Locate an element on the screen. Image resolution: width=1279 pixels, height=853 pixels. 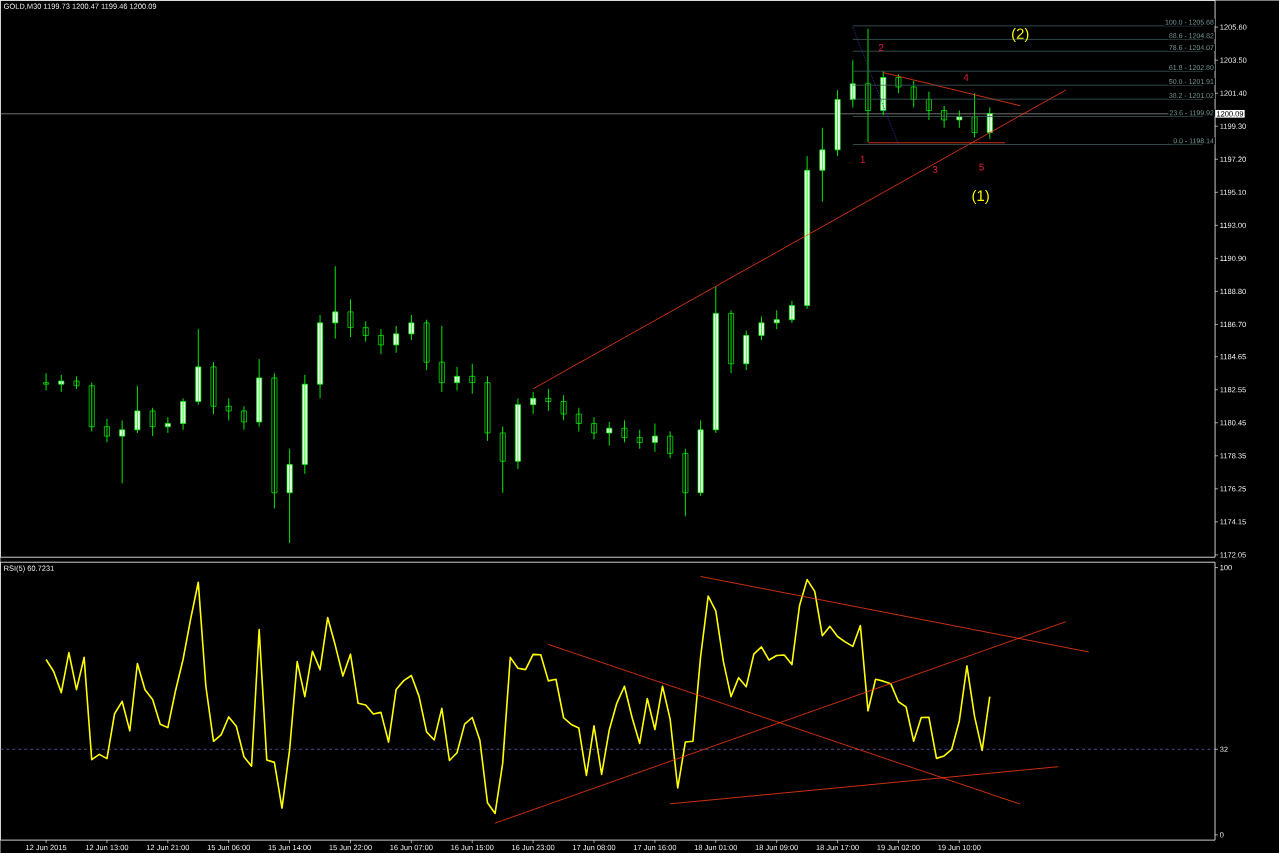
annotation: (2) is located at coordinates (1020, 34).